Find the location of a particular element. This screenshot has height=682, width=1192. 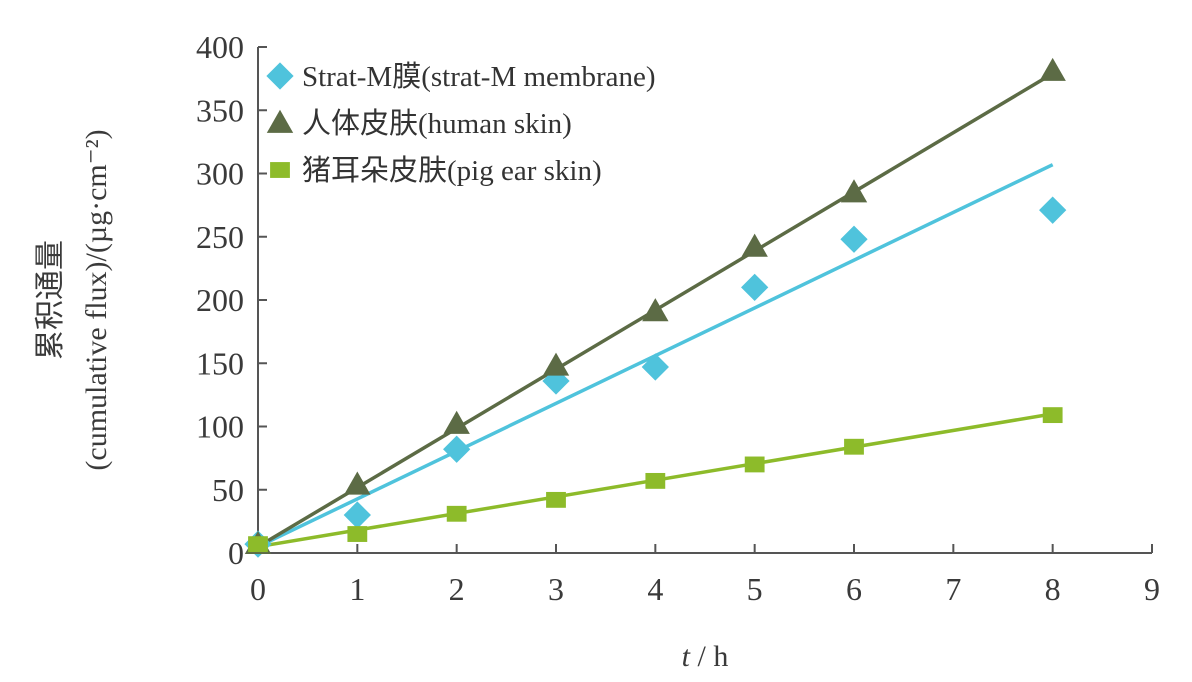

x-axis-label: t / h is located at coordinates (705, 656).